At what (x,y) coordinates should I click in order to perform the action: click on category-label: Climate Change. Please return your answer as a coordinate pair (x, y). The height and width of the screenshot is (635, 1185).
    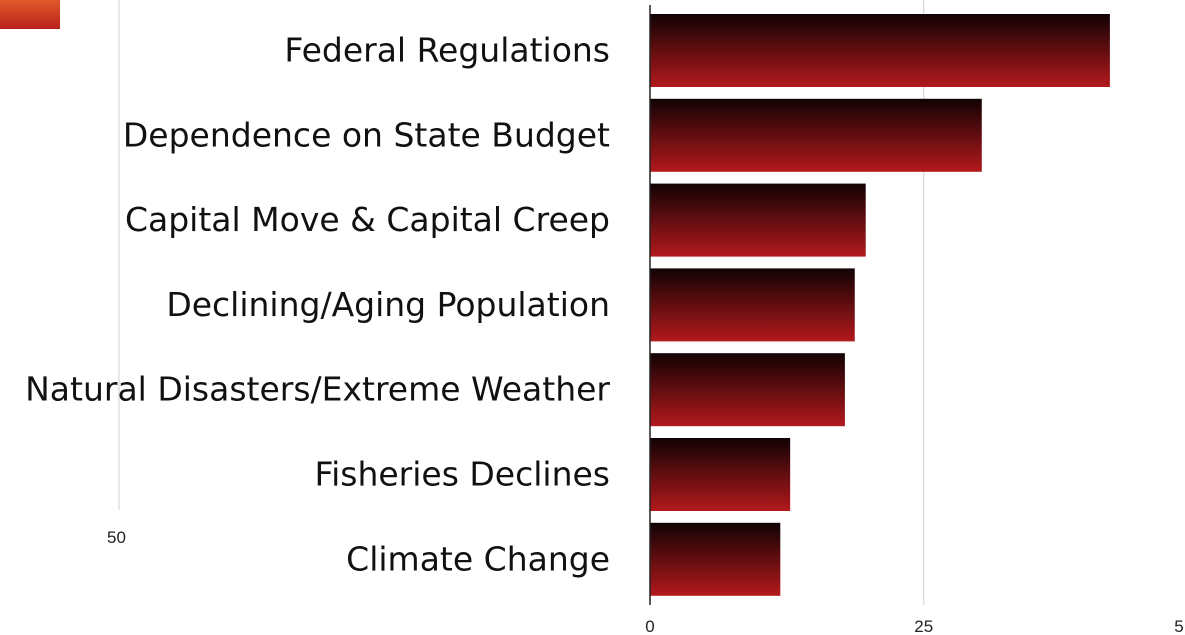
    Looking at the image, I should click on (478, 558).